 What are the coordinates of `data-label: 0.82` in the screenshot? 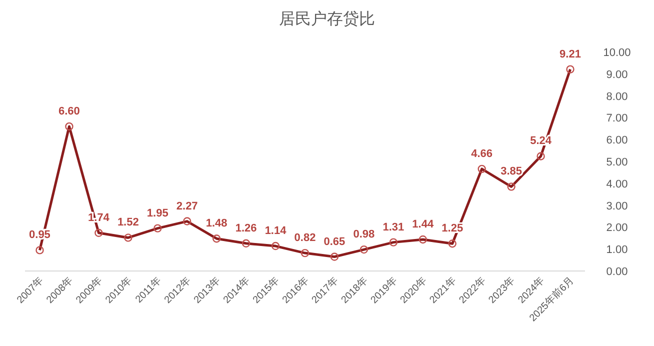 It's located at (305, 238).